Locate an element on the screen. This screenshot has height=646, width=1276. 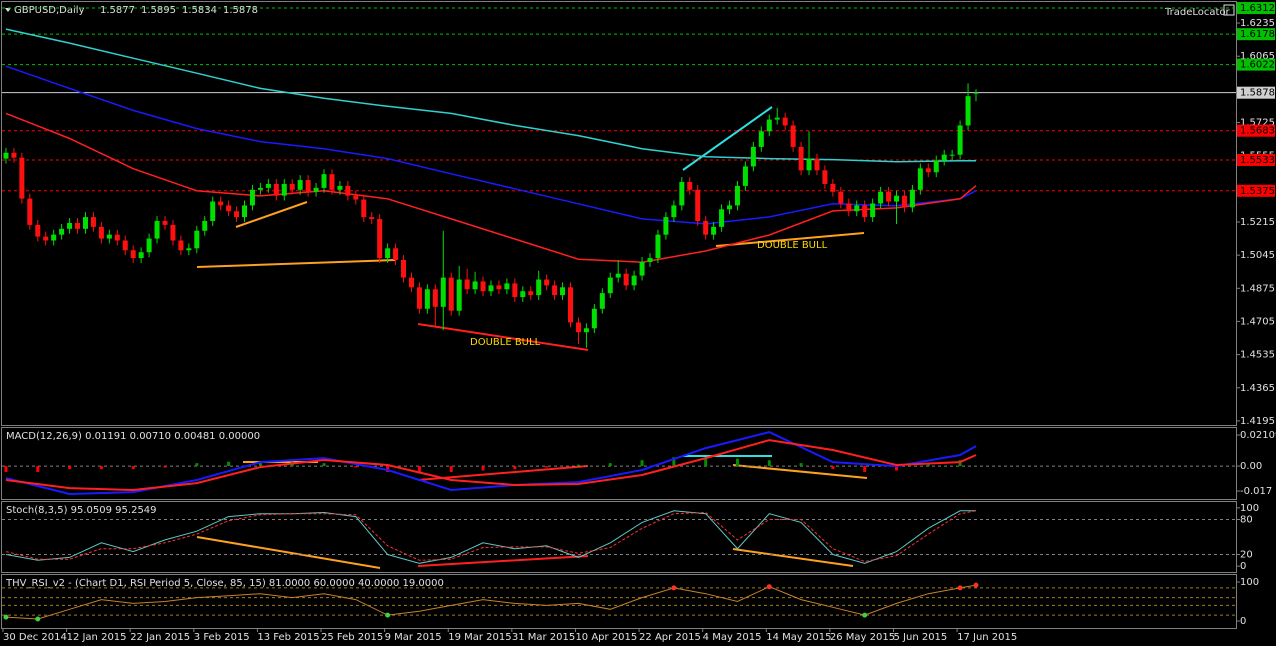
indicator-line is located at coordinates (491, 465).